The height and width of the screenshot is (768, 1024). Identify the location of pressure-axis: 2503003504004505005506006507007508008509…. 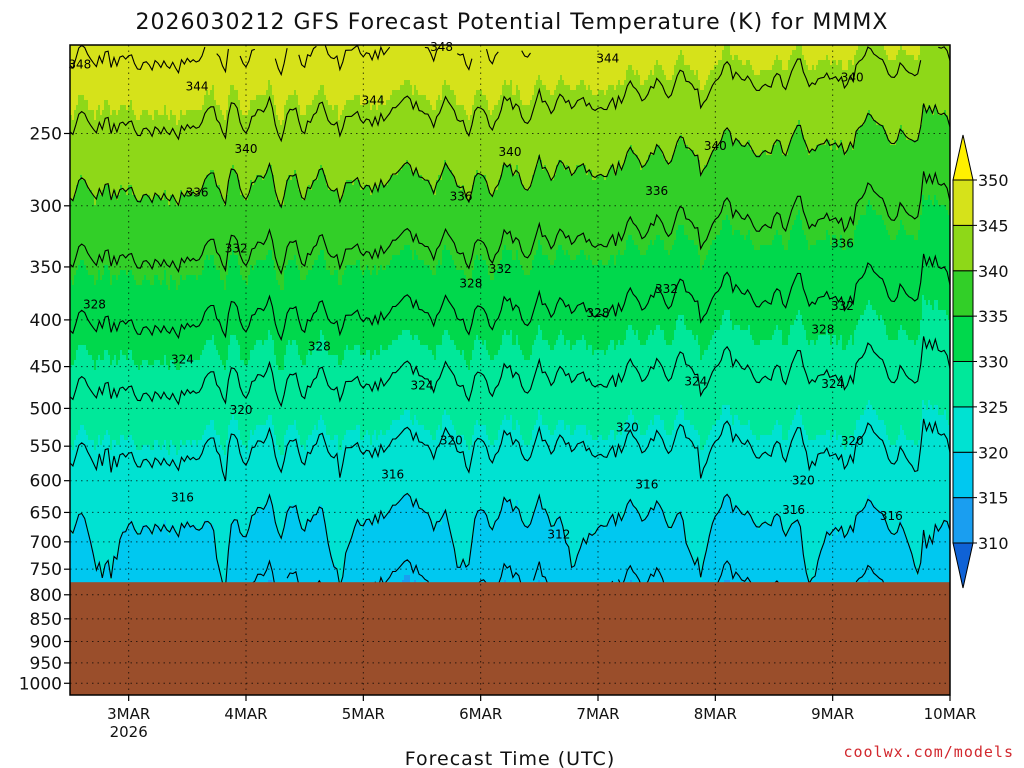
(44, 409).